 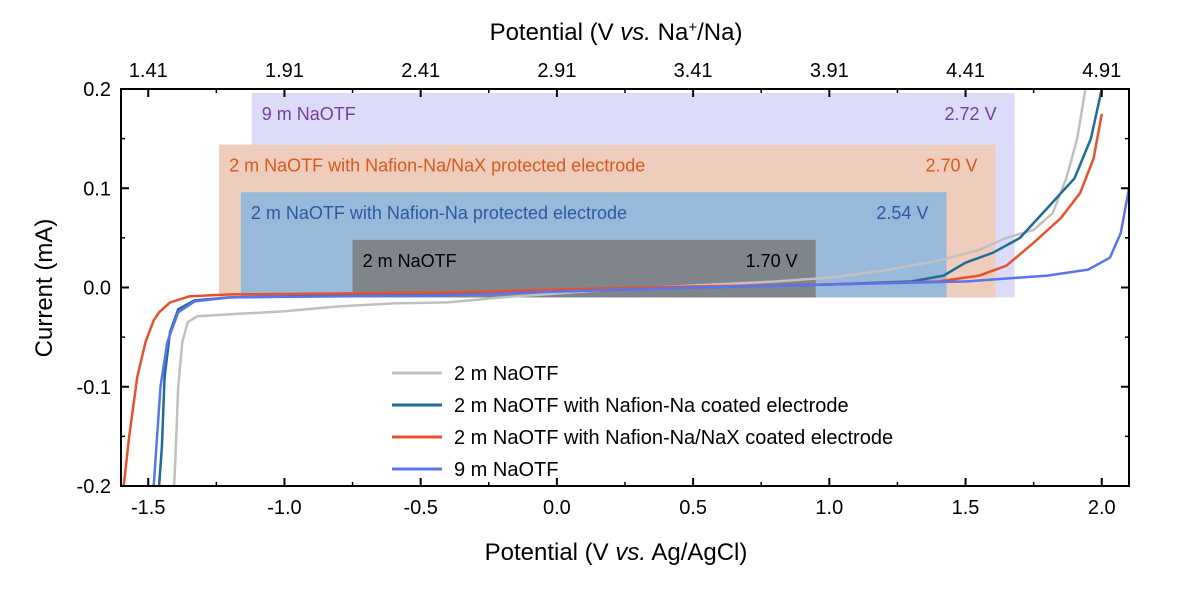 What do you see at coordinates (1101, 71) in the screenshot?
I see `top-x-tick-label: 4.91` at bounding box center [1101, 71].